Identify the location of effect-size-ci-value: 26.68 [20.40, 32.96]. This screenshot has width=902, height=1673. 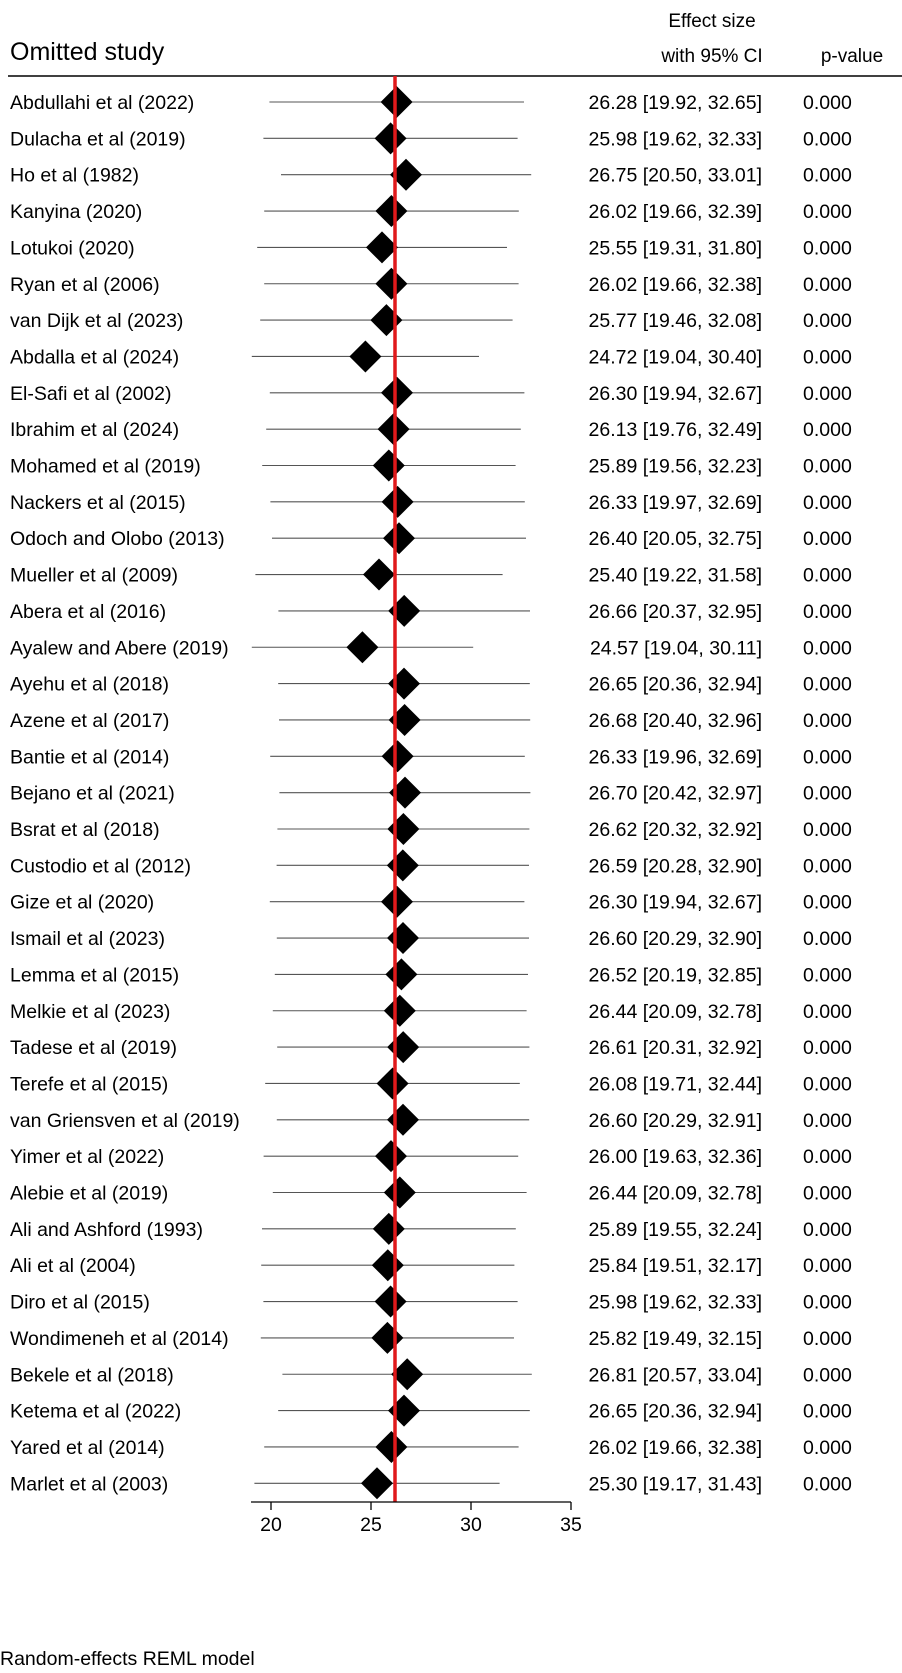
(675, 721).